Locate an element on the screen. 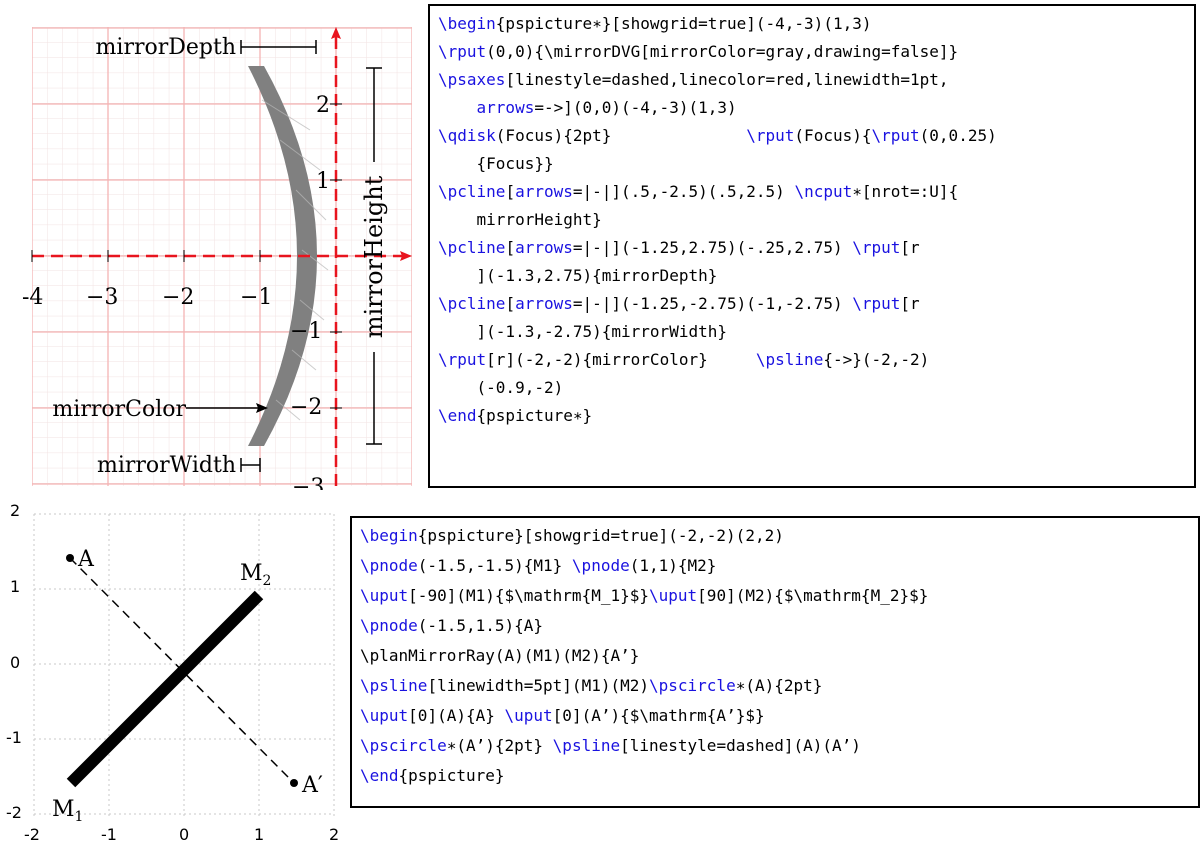  code-line: ](-1.3,2.75){mirrorDepth} is located at coordinates (578, 275).